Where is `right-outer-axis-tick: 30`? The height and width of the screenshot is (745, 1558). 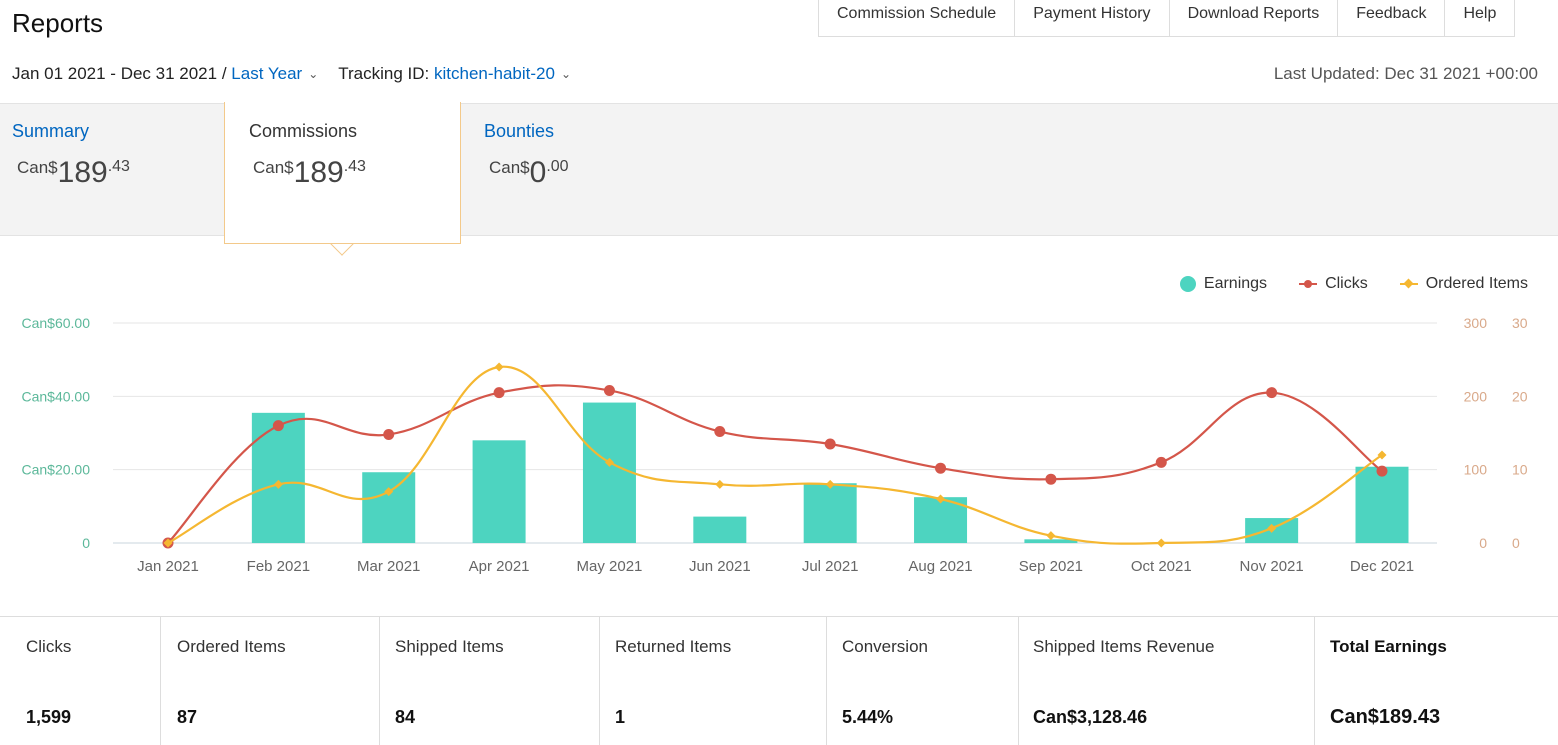
right-outer-axis-tick: 30 is located at coordinates (1520, 323).